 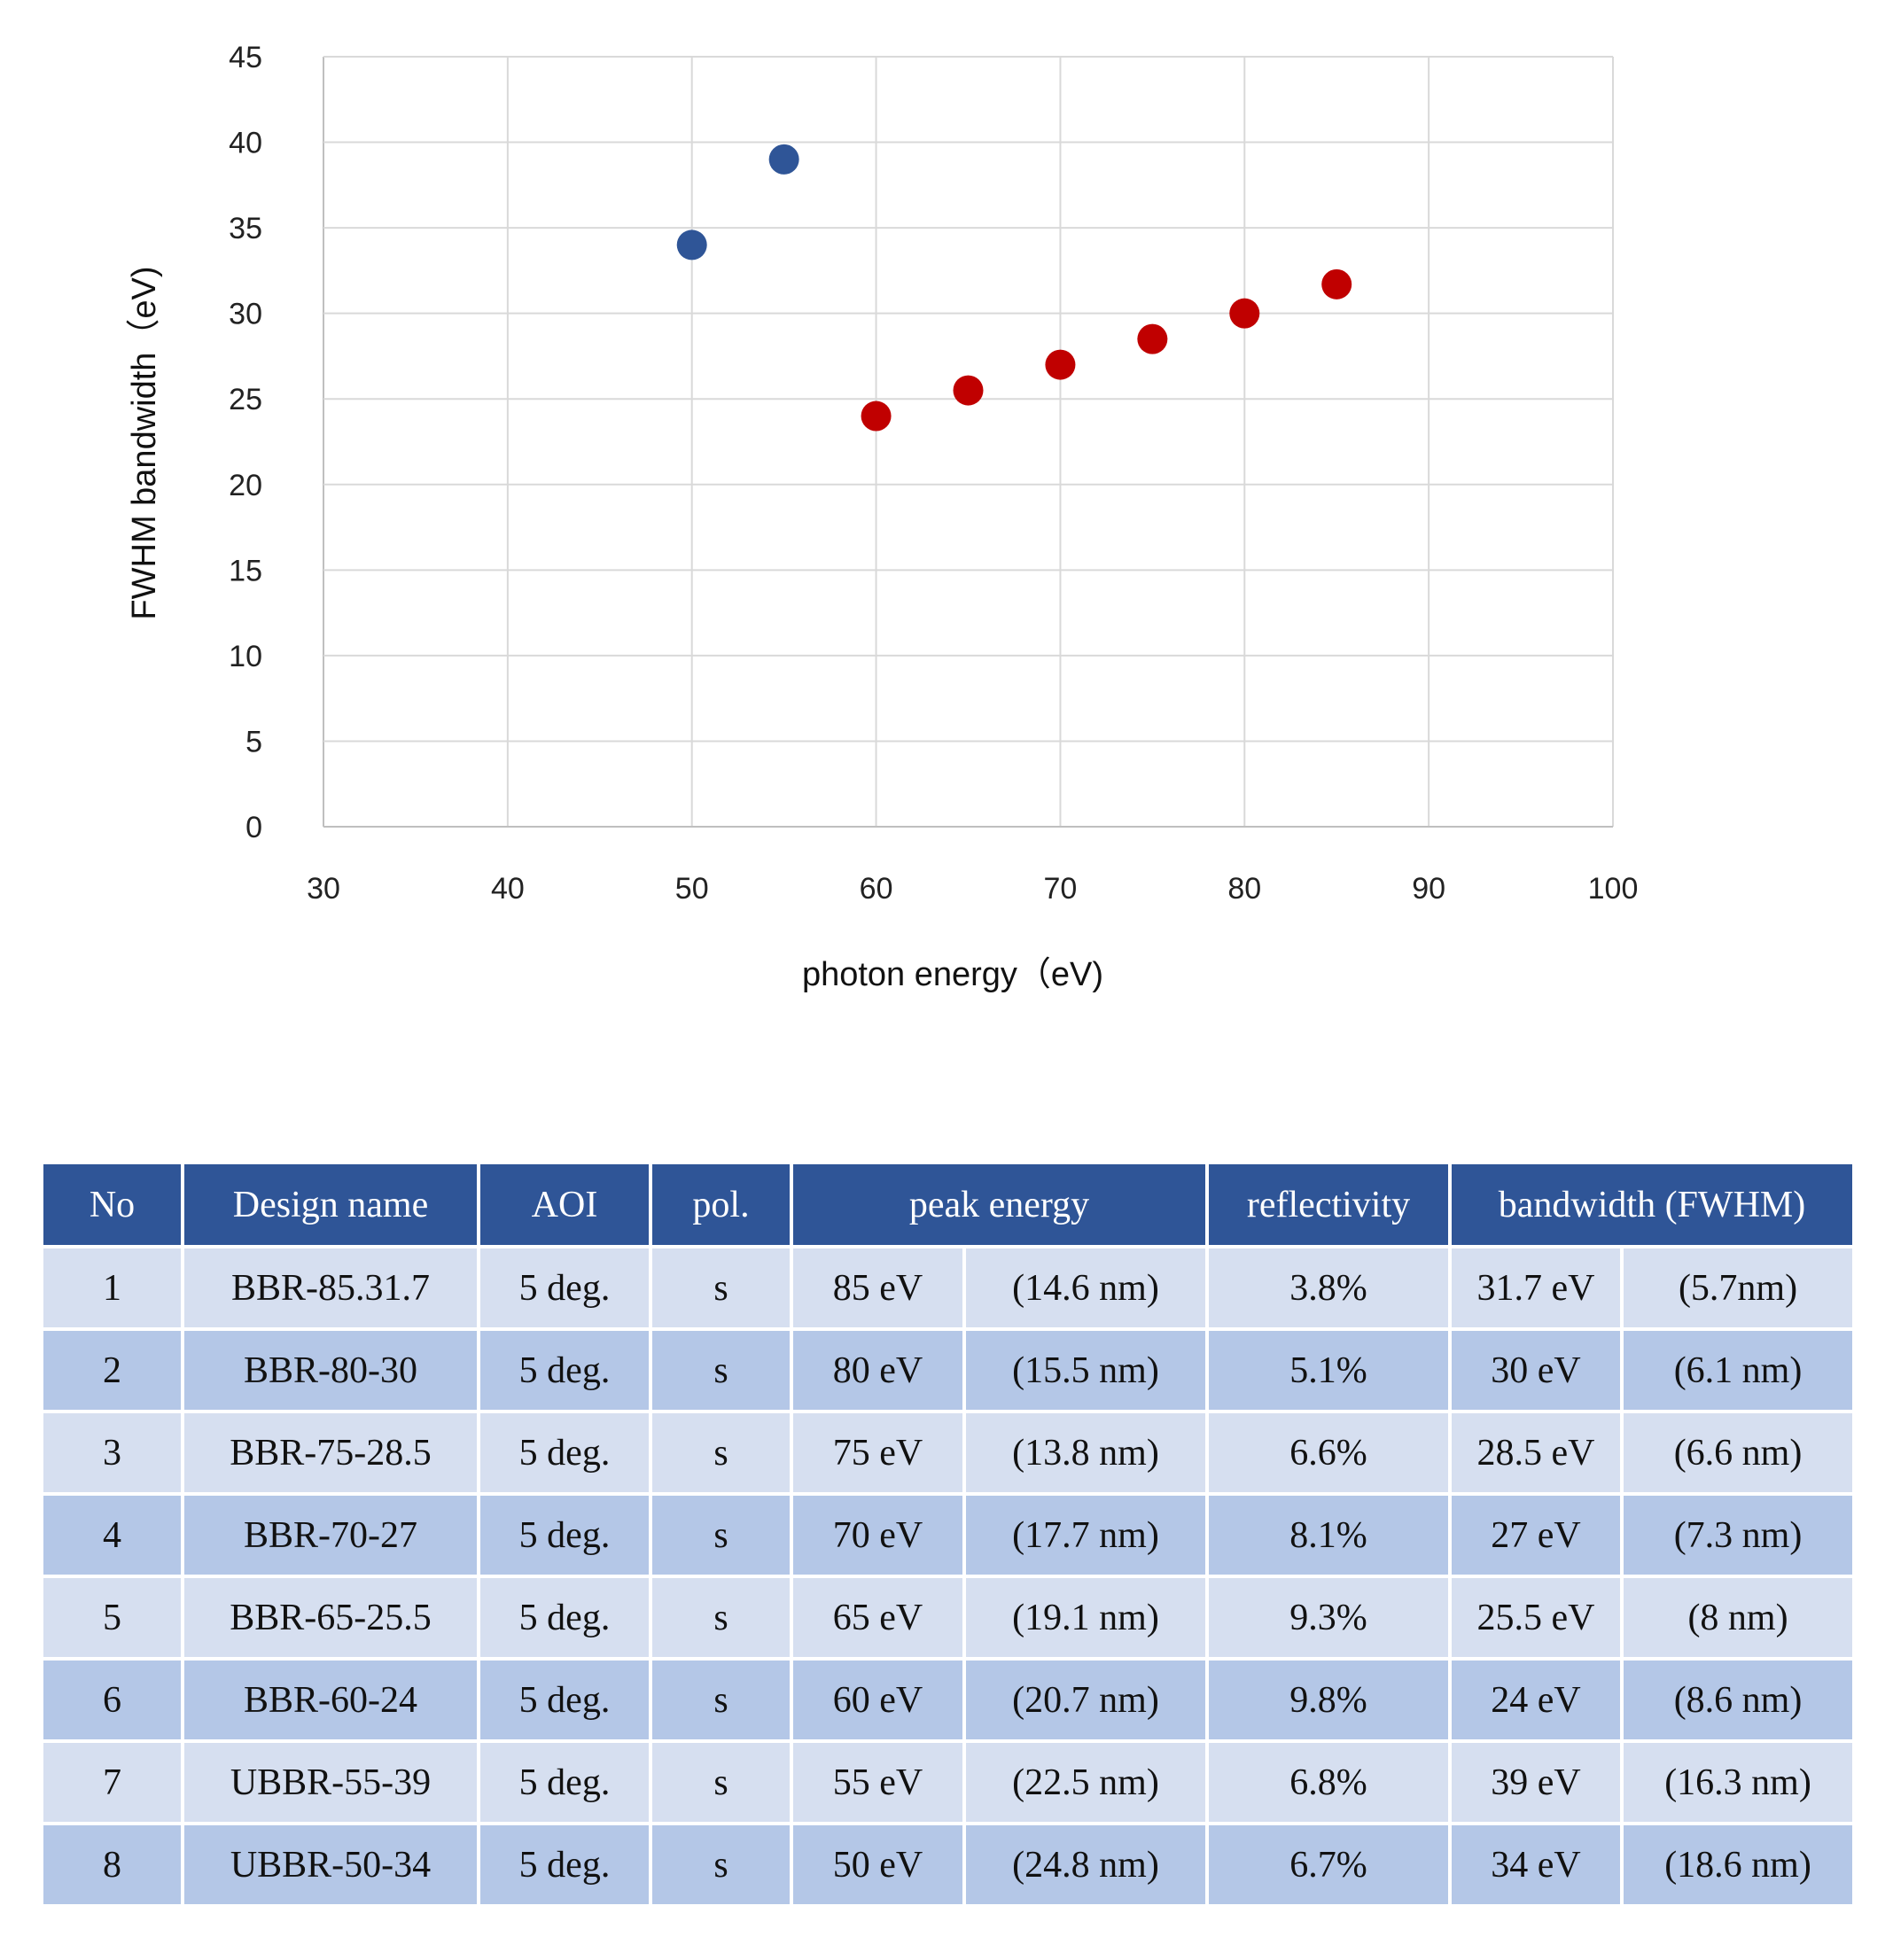 I want to click on cell-peak-energy-nm: (15.5 nm), so click(x=1086, y=1370).